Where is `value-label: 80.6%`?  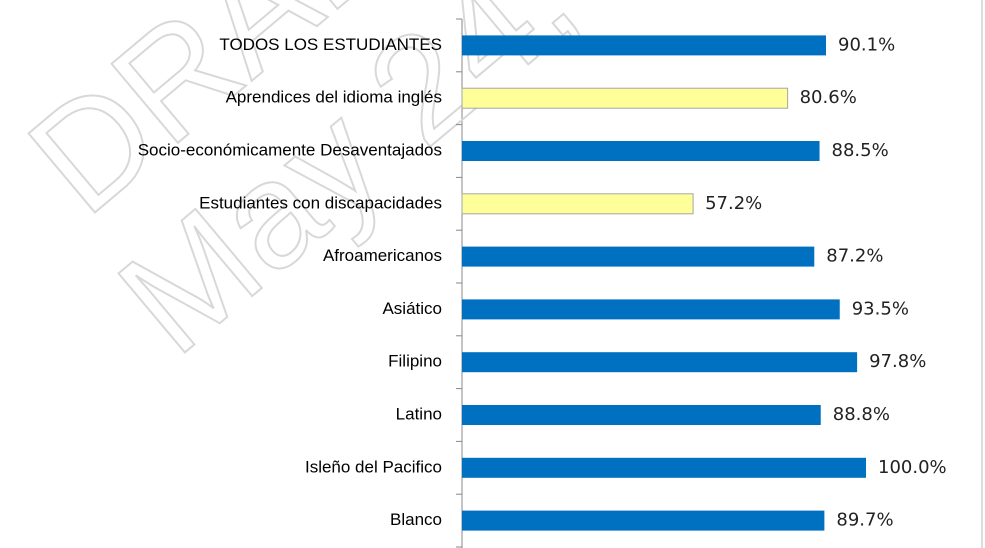
value-label: 80.6% is located at coordinates (828, 97).